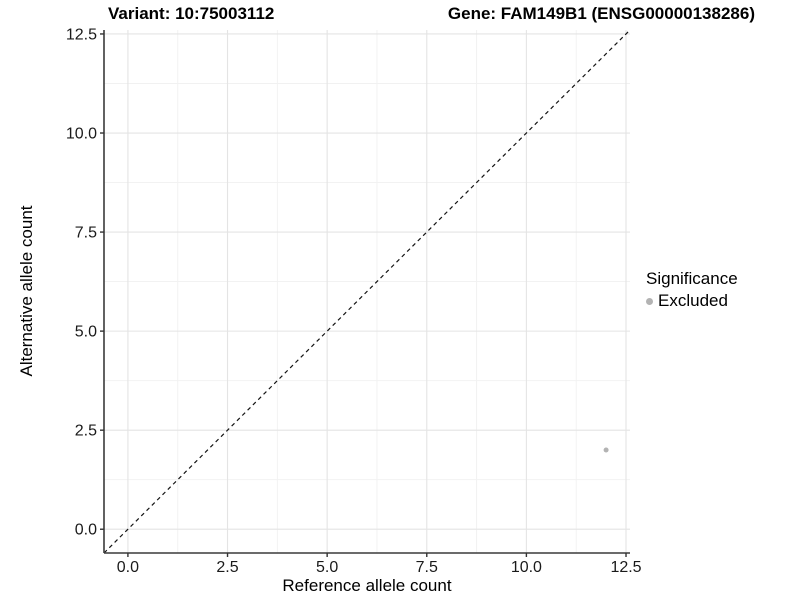 This screenshot has height=600, width=800. What do you see at coordinates (526, 567) in the screenshot?
I see `x-tick-label: 10.0` at bounding box center [526, 567].